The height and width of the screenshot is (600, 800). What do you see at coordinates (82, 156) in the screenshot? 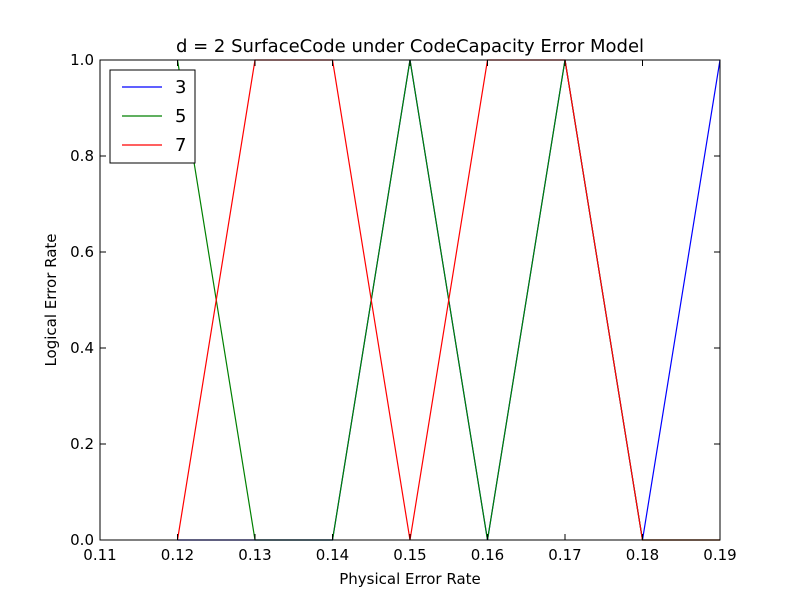
I see `y-tick-label: 0.8` at bounding box center [82, 156].